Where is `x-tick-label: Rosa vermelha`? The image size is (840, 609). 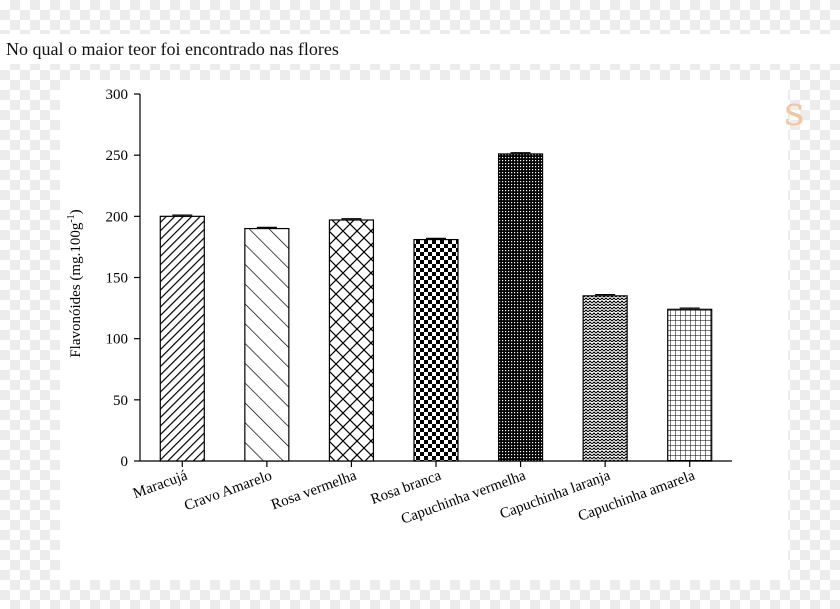 x-tick-label: Rosa vermelha is located at coordinates (314, 491).